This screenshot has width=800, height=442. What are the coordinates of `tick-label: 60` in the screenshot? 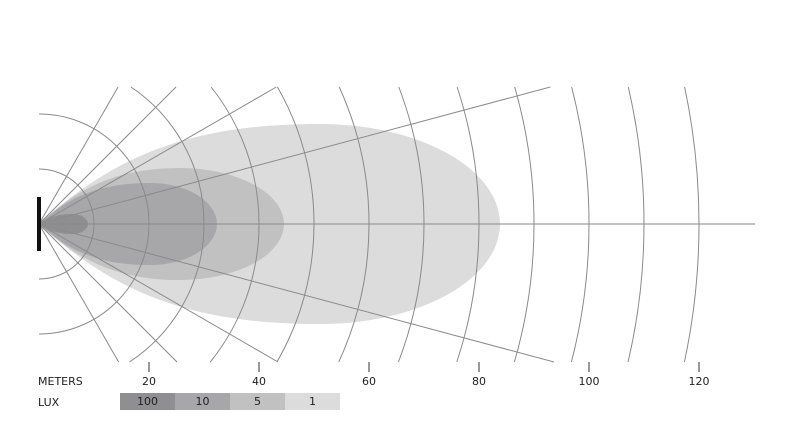 It's located at (369, 381).